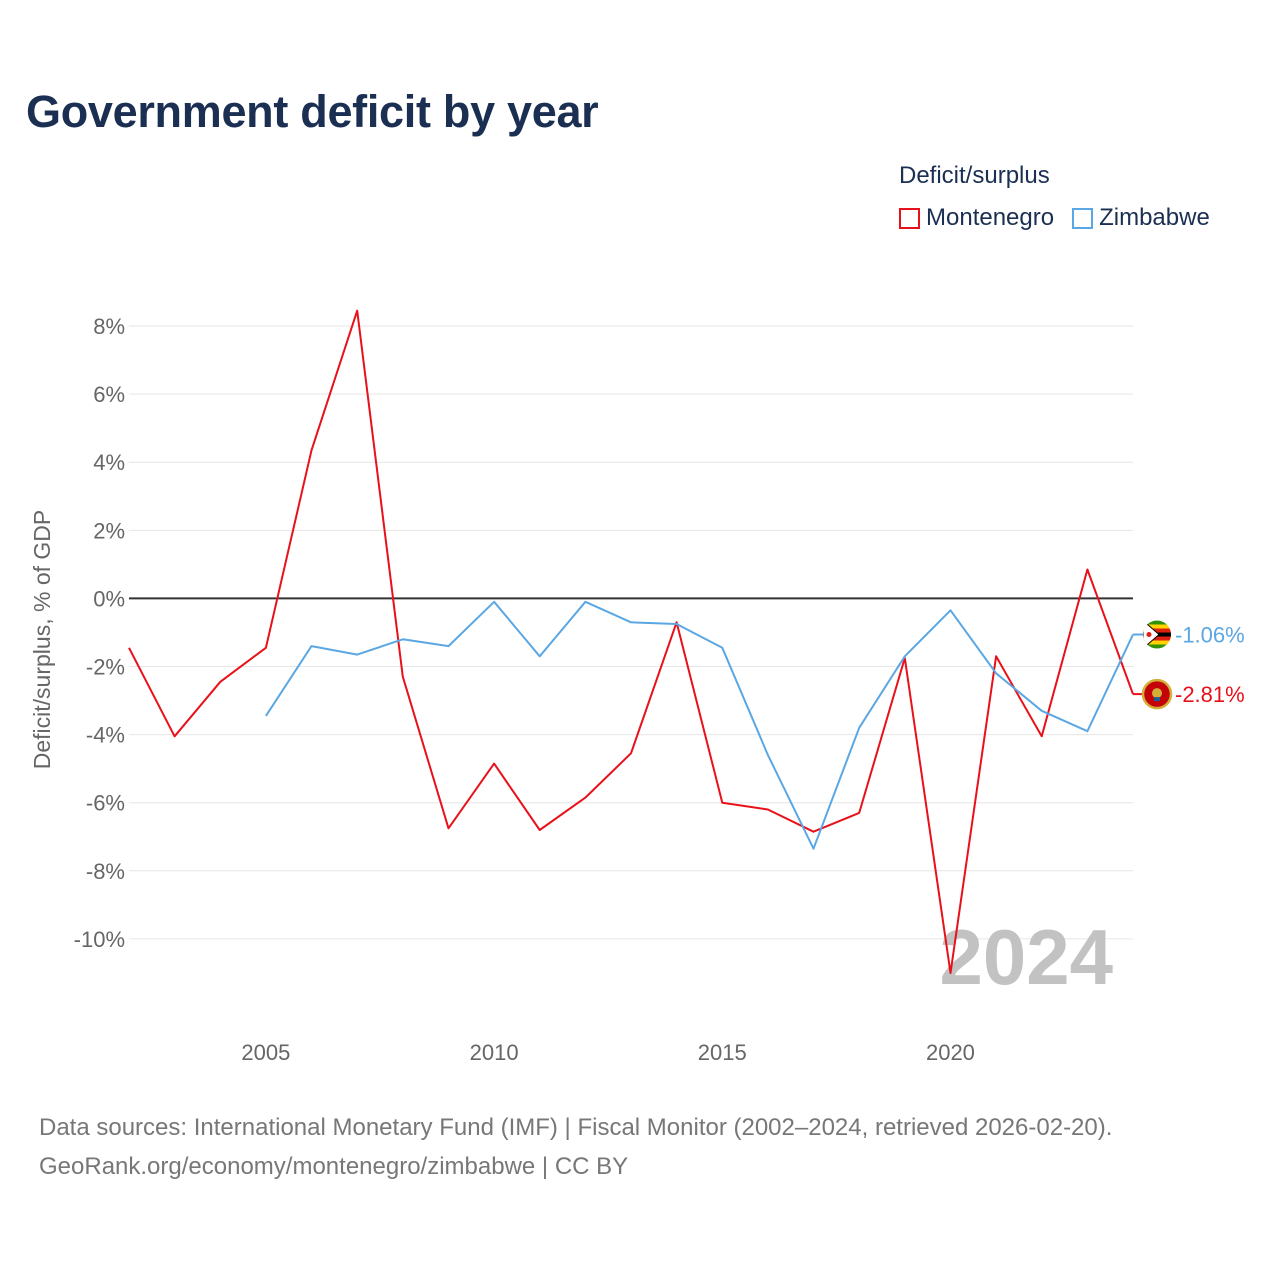  Describe the element at coordinates (109, 326) in the screenshot. I see `y-tick-label: 8%` at that location.